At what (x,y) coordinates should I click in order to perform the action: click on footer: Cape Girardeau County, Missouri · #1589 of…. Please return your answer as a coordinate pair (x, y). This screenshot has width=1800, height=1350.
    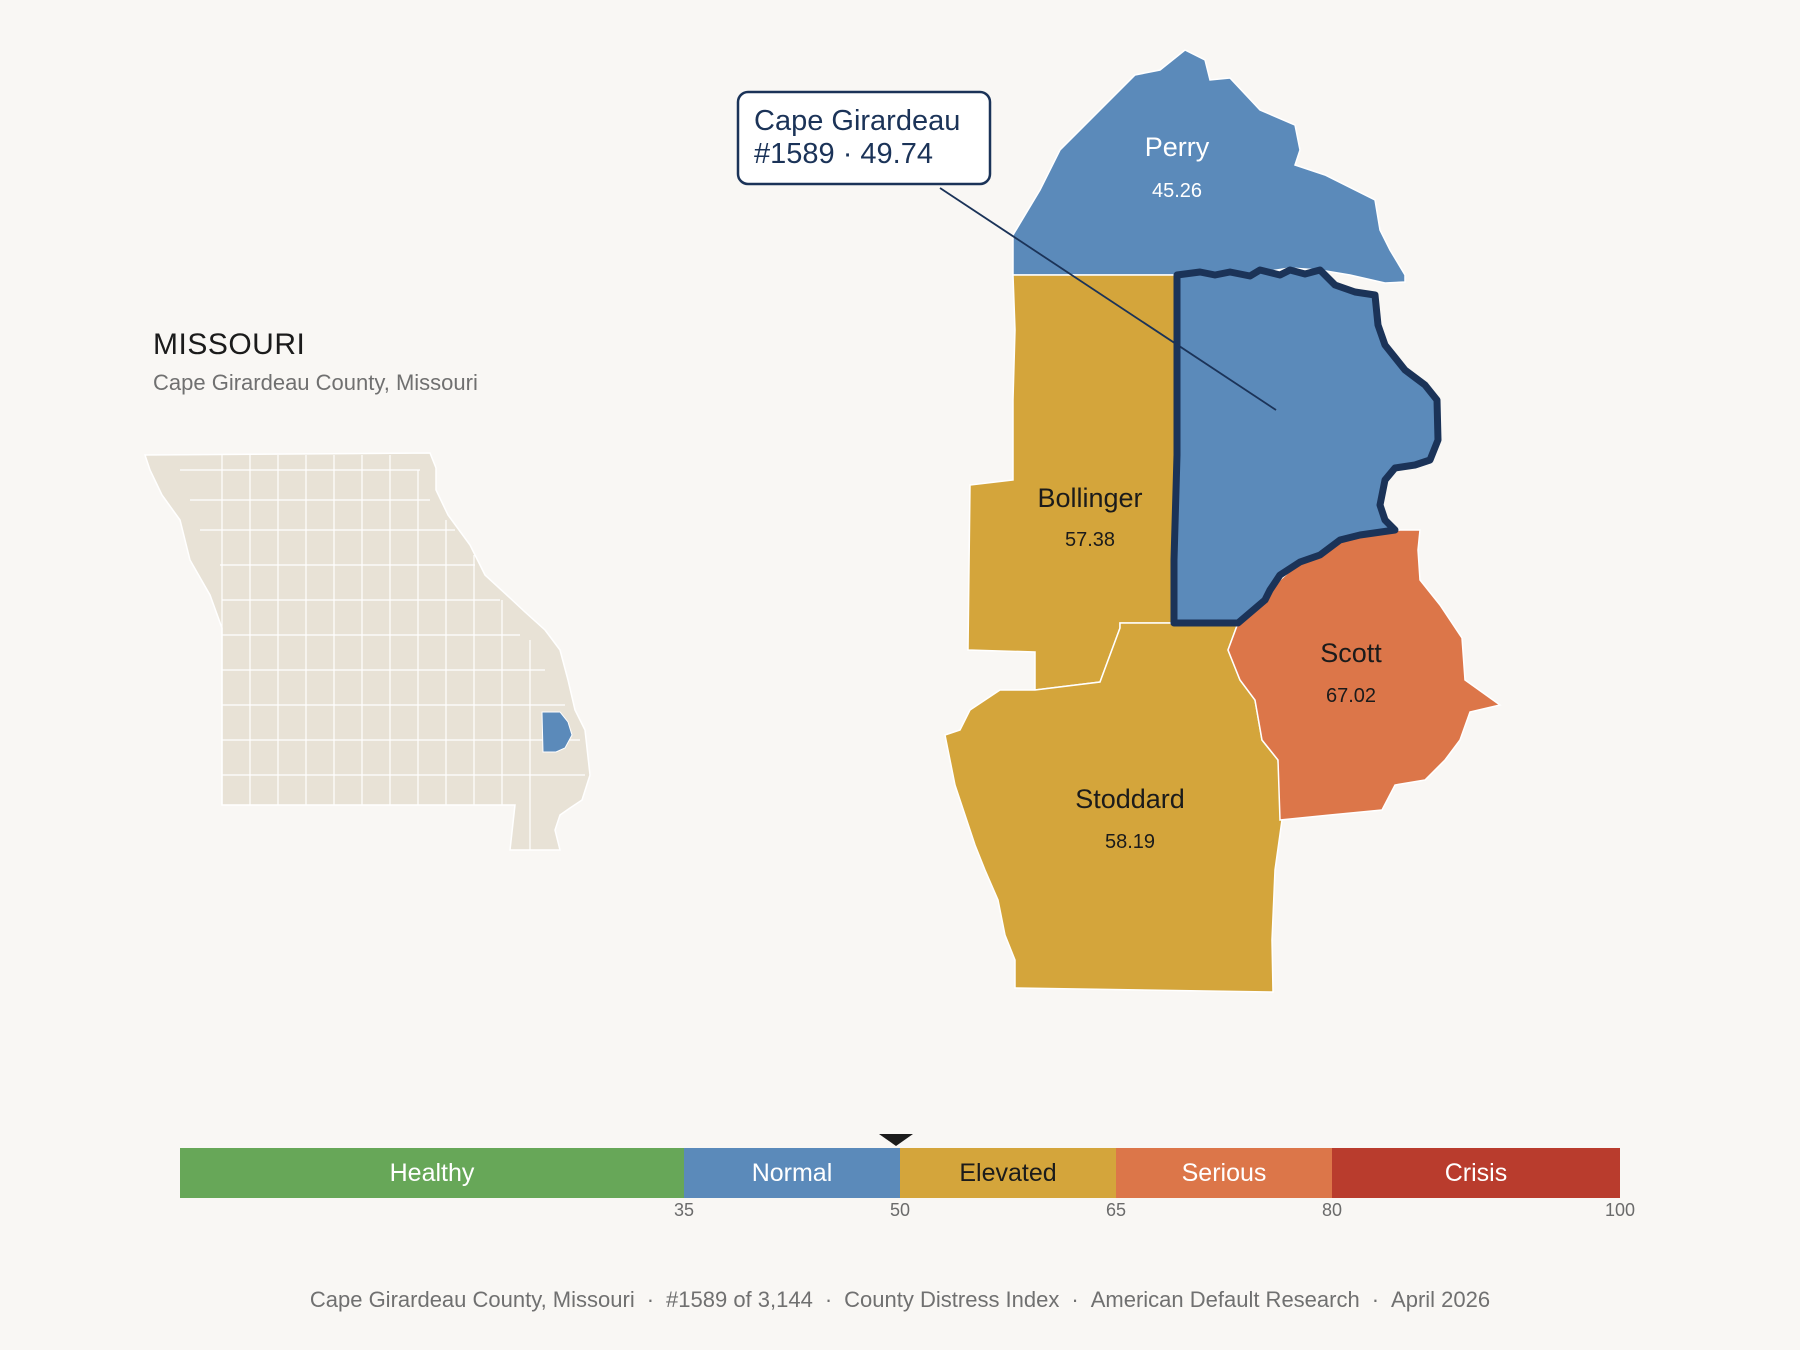
    Looking at the image, I should click on (900, 1300).